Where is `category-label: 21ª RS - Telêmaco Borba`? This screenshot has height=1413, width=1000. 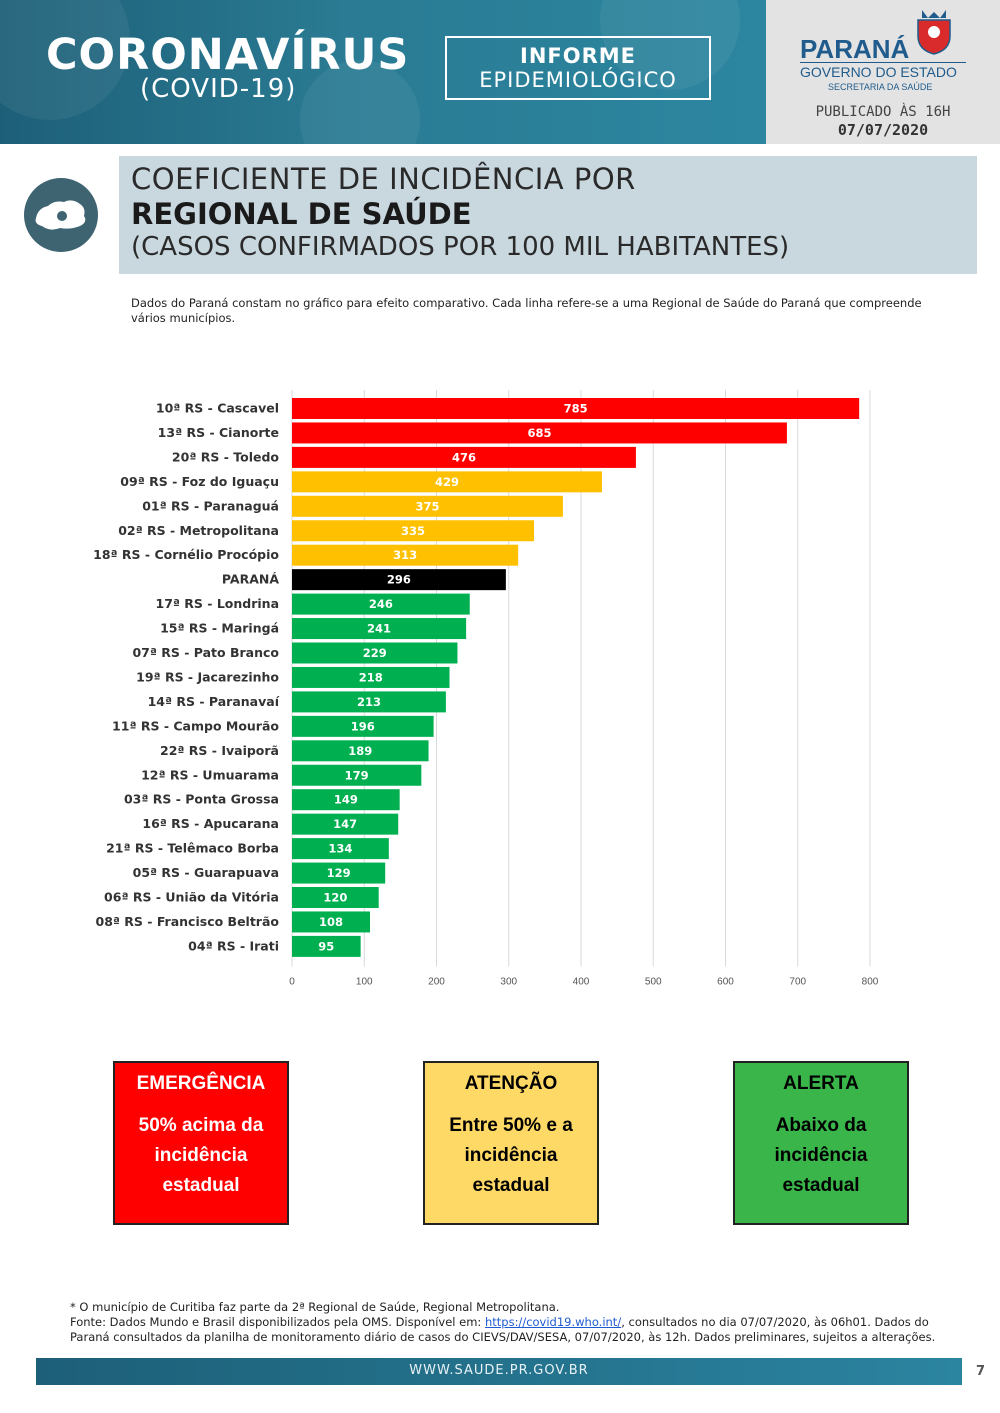 category-label: 21ª RS - Telêmaco Borba is located at coordinates (192, 848).